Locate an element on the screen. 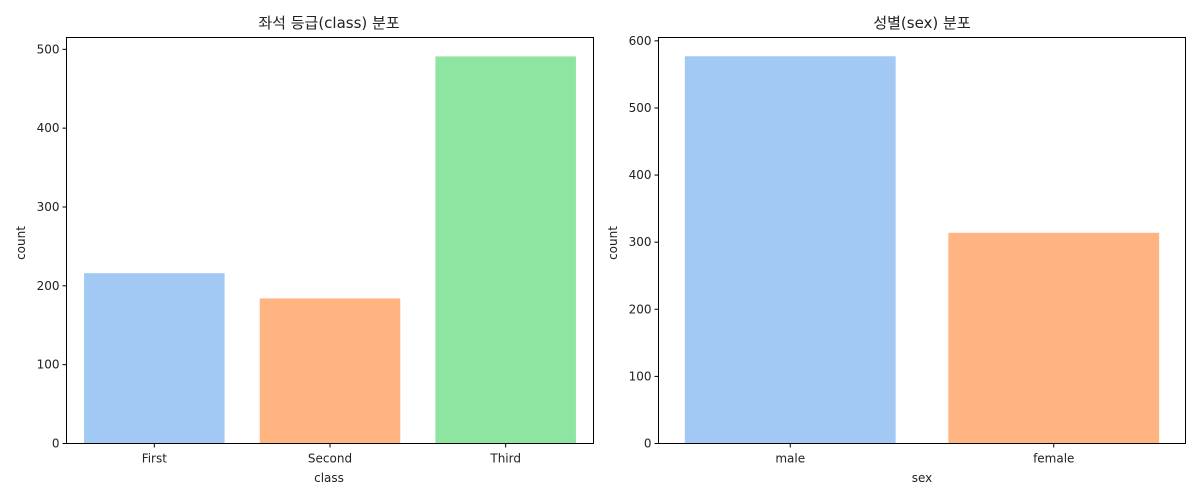 Image resolution: width=1200 pixels, height=500 pixels. x-tick-label: female is located at coordinates (1053, 459).